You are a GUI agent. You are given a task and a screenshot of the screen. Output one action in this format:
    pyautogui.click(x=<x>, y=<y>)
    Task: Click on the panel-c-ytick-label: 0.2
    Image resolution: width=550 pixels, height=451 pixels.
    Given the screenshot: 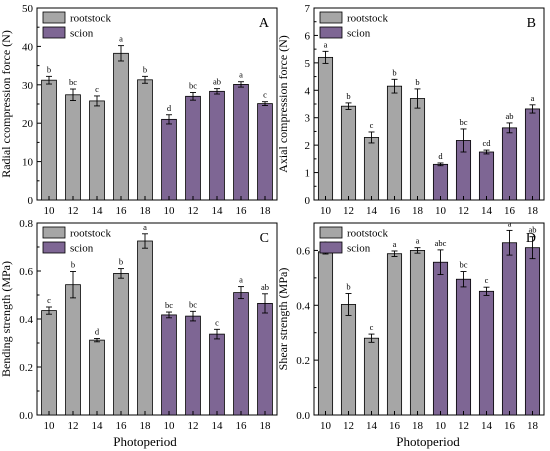 What is the action you would take?
    pyautogui.click(x=26, y=368)
    